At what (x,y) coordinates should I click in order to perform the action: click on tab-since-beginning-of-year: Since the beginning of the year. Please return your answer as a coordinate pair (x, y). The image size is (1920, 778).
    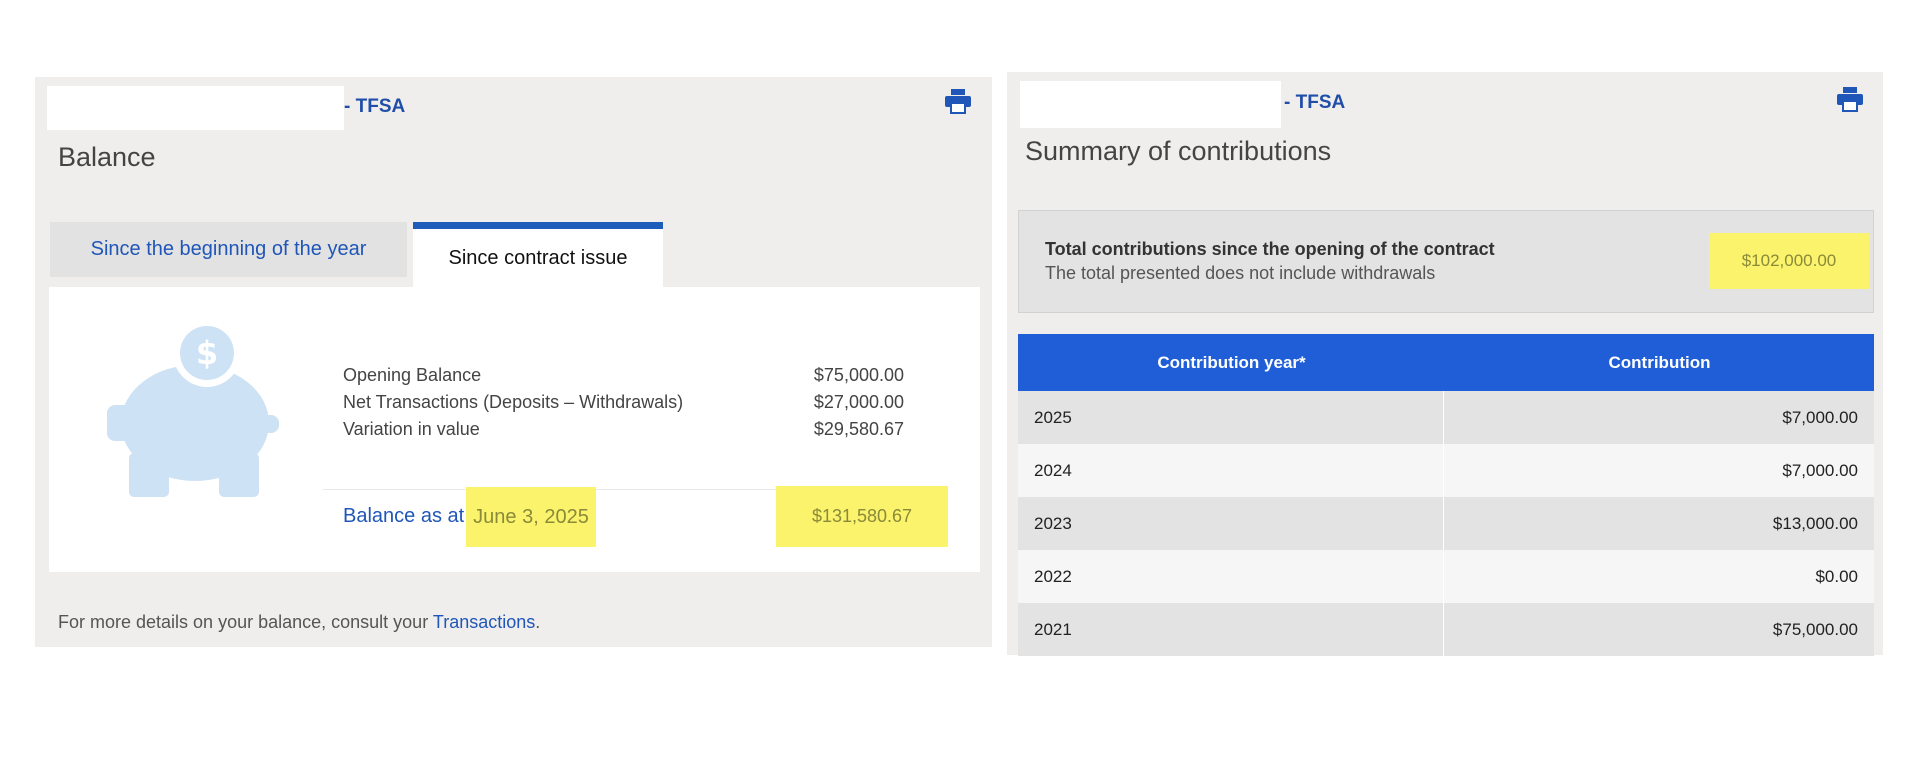
    Looking at the image, I should click on (228, 249).